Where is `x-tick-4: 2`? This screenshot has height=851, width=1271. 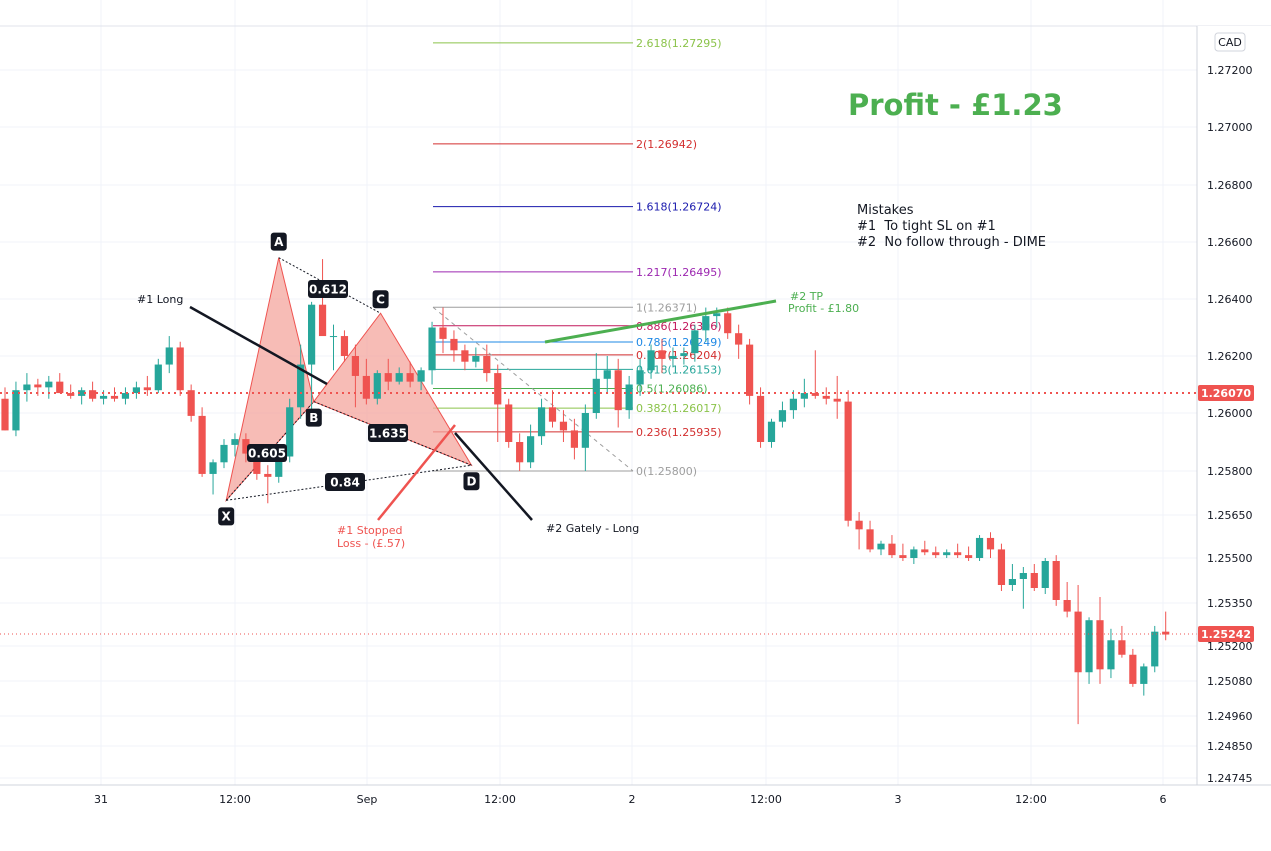 x-tick-4: 2 is located at coordinates (632, 799).